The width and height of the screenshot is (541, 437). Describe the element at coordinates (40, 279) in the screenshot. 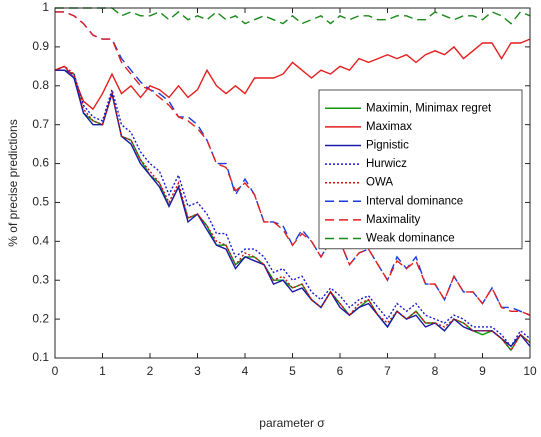

I see `y-tick-label: 0.3` at that location.